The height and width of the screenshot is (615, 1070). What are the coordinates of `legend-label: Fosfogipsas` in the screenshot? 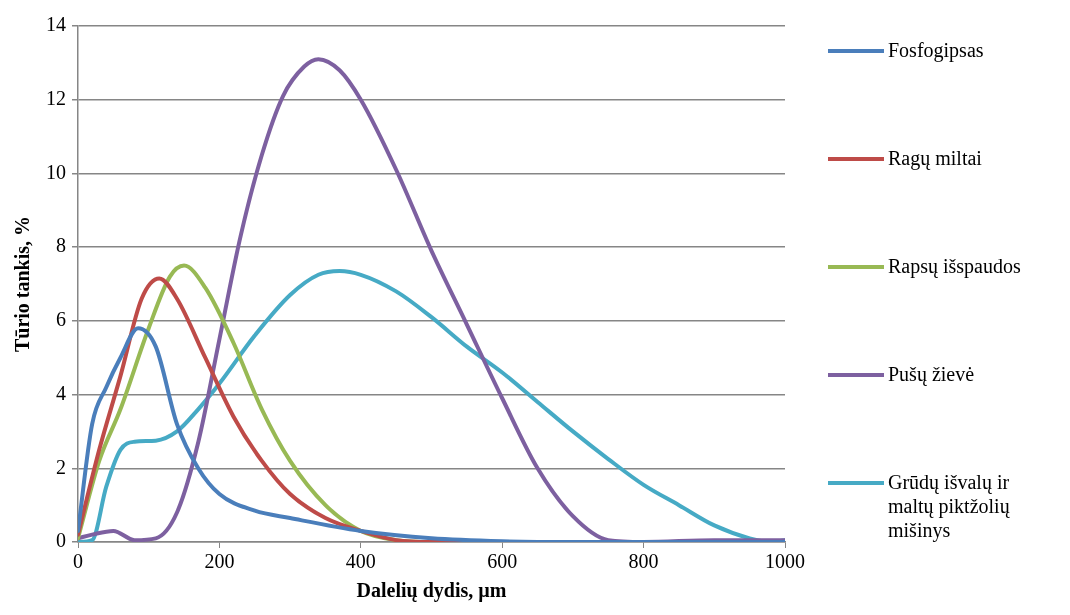 It's located at (936, 50).